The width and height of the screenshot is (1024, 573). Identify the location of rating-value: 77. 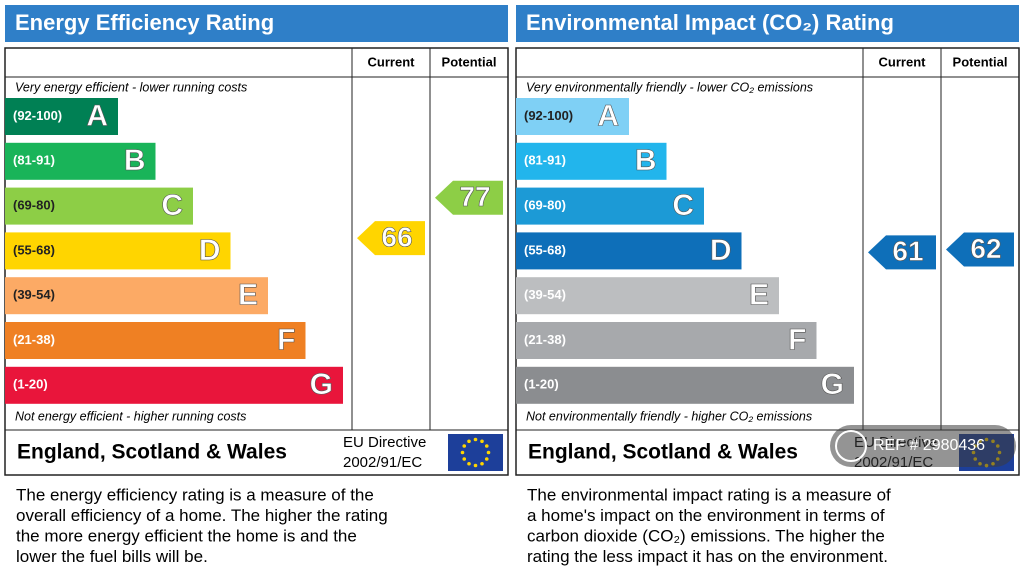
(474, 196).